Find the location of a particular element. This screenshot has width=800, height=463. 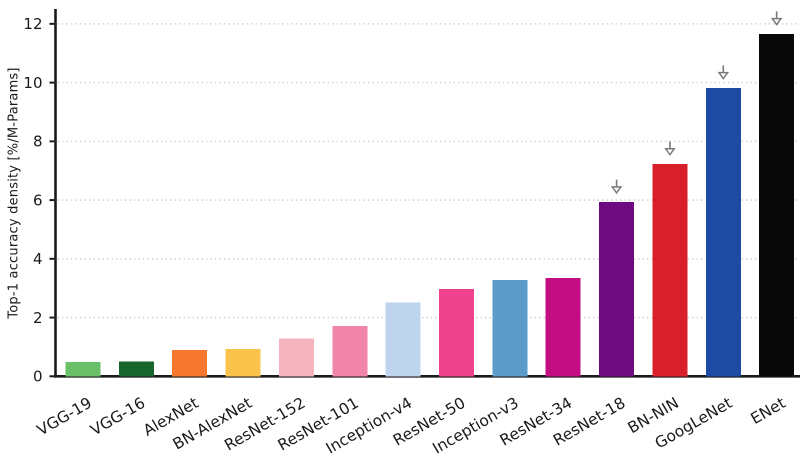

bar-inception-v3 is located at coordinates (510, 328).